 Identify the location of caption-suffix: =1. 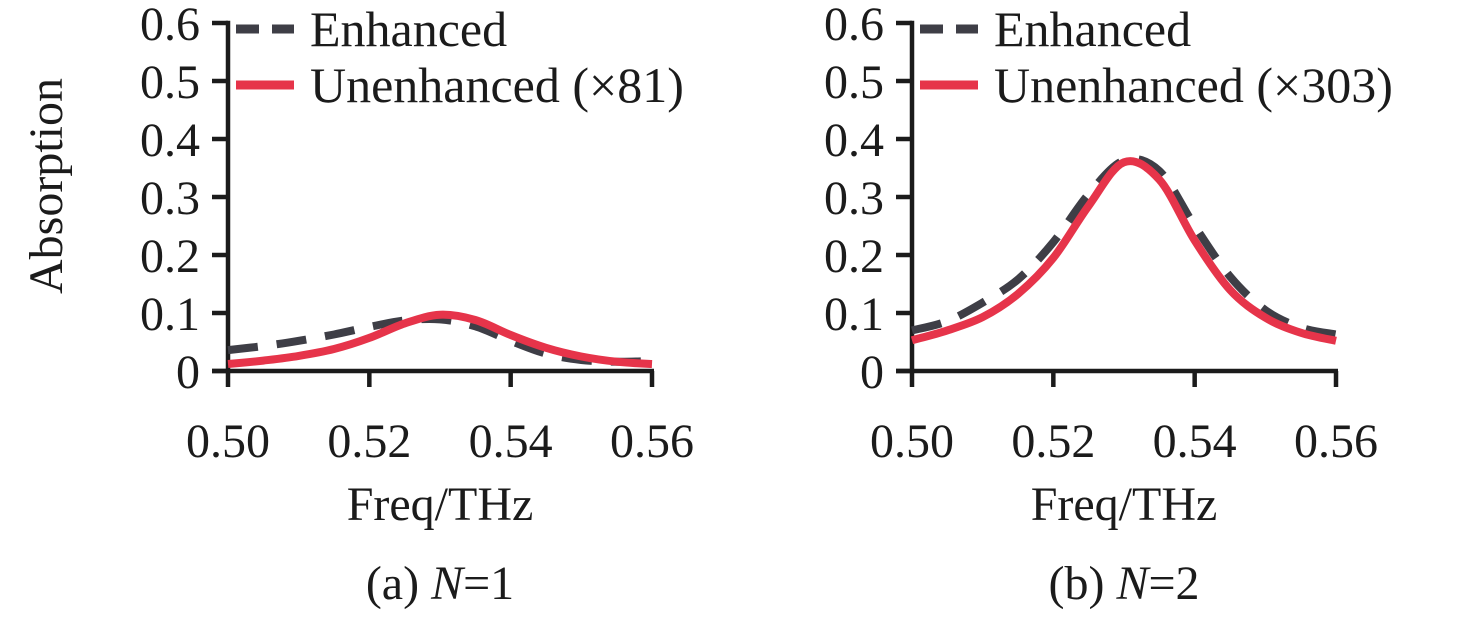
(489, 583).